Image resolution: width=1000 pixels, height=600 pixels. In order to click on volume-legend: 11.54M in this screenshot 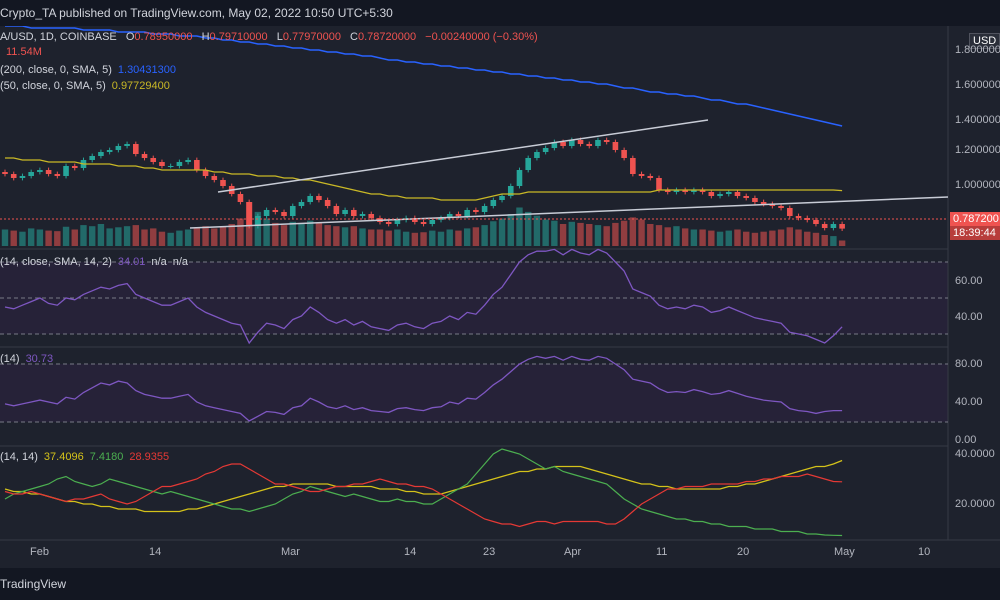, I will do `click(24, 52)`.